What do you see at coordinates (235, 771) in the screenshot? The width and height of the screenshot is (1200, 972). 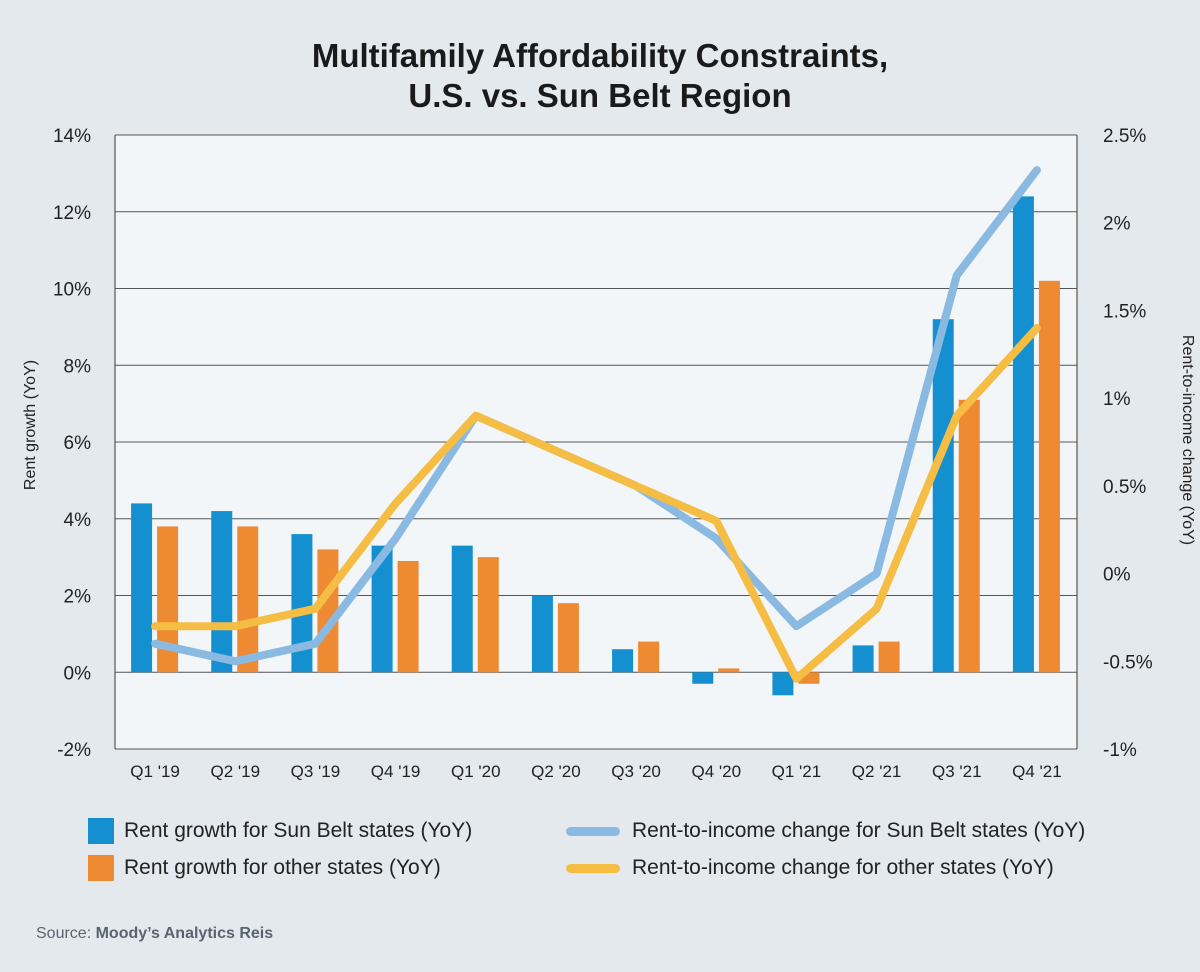 I see `x-tick-label: Q2 '19` at bounding box center [235, 771].